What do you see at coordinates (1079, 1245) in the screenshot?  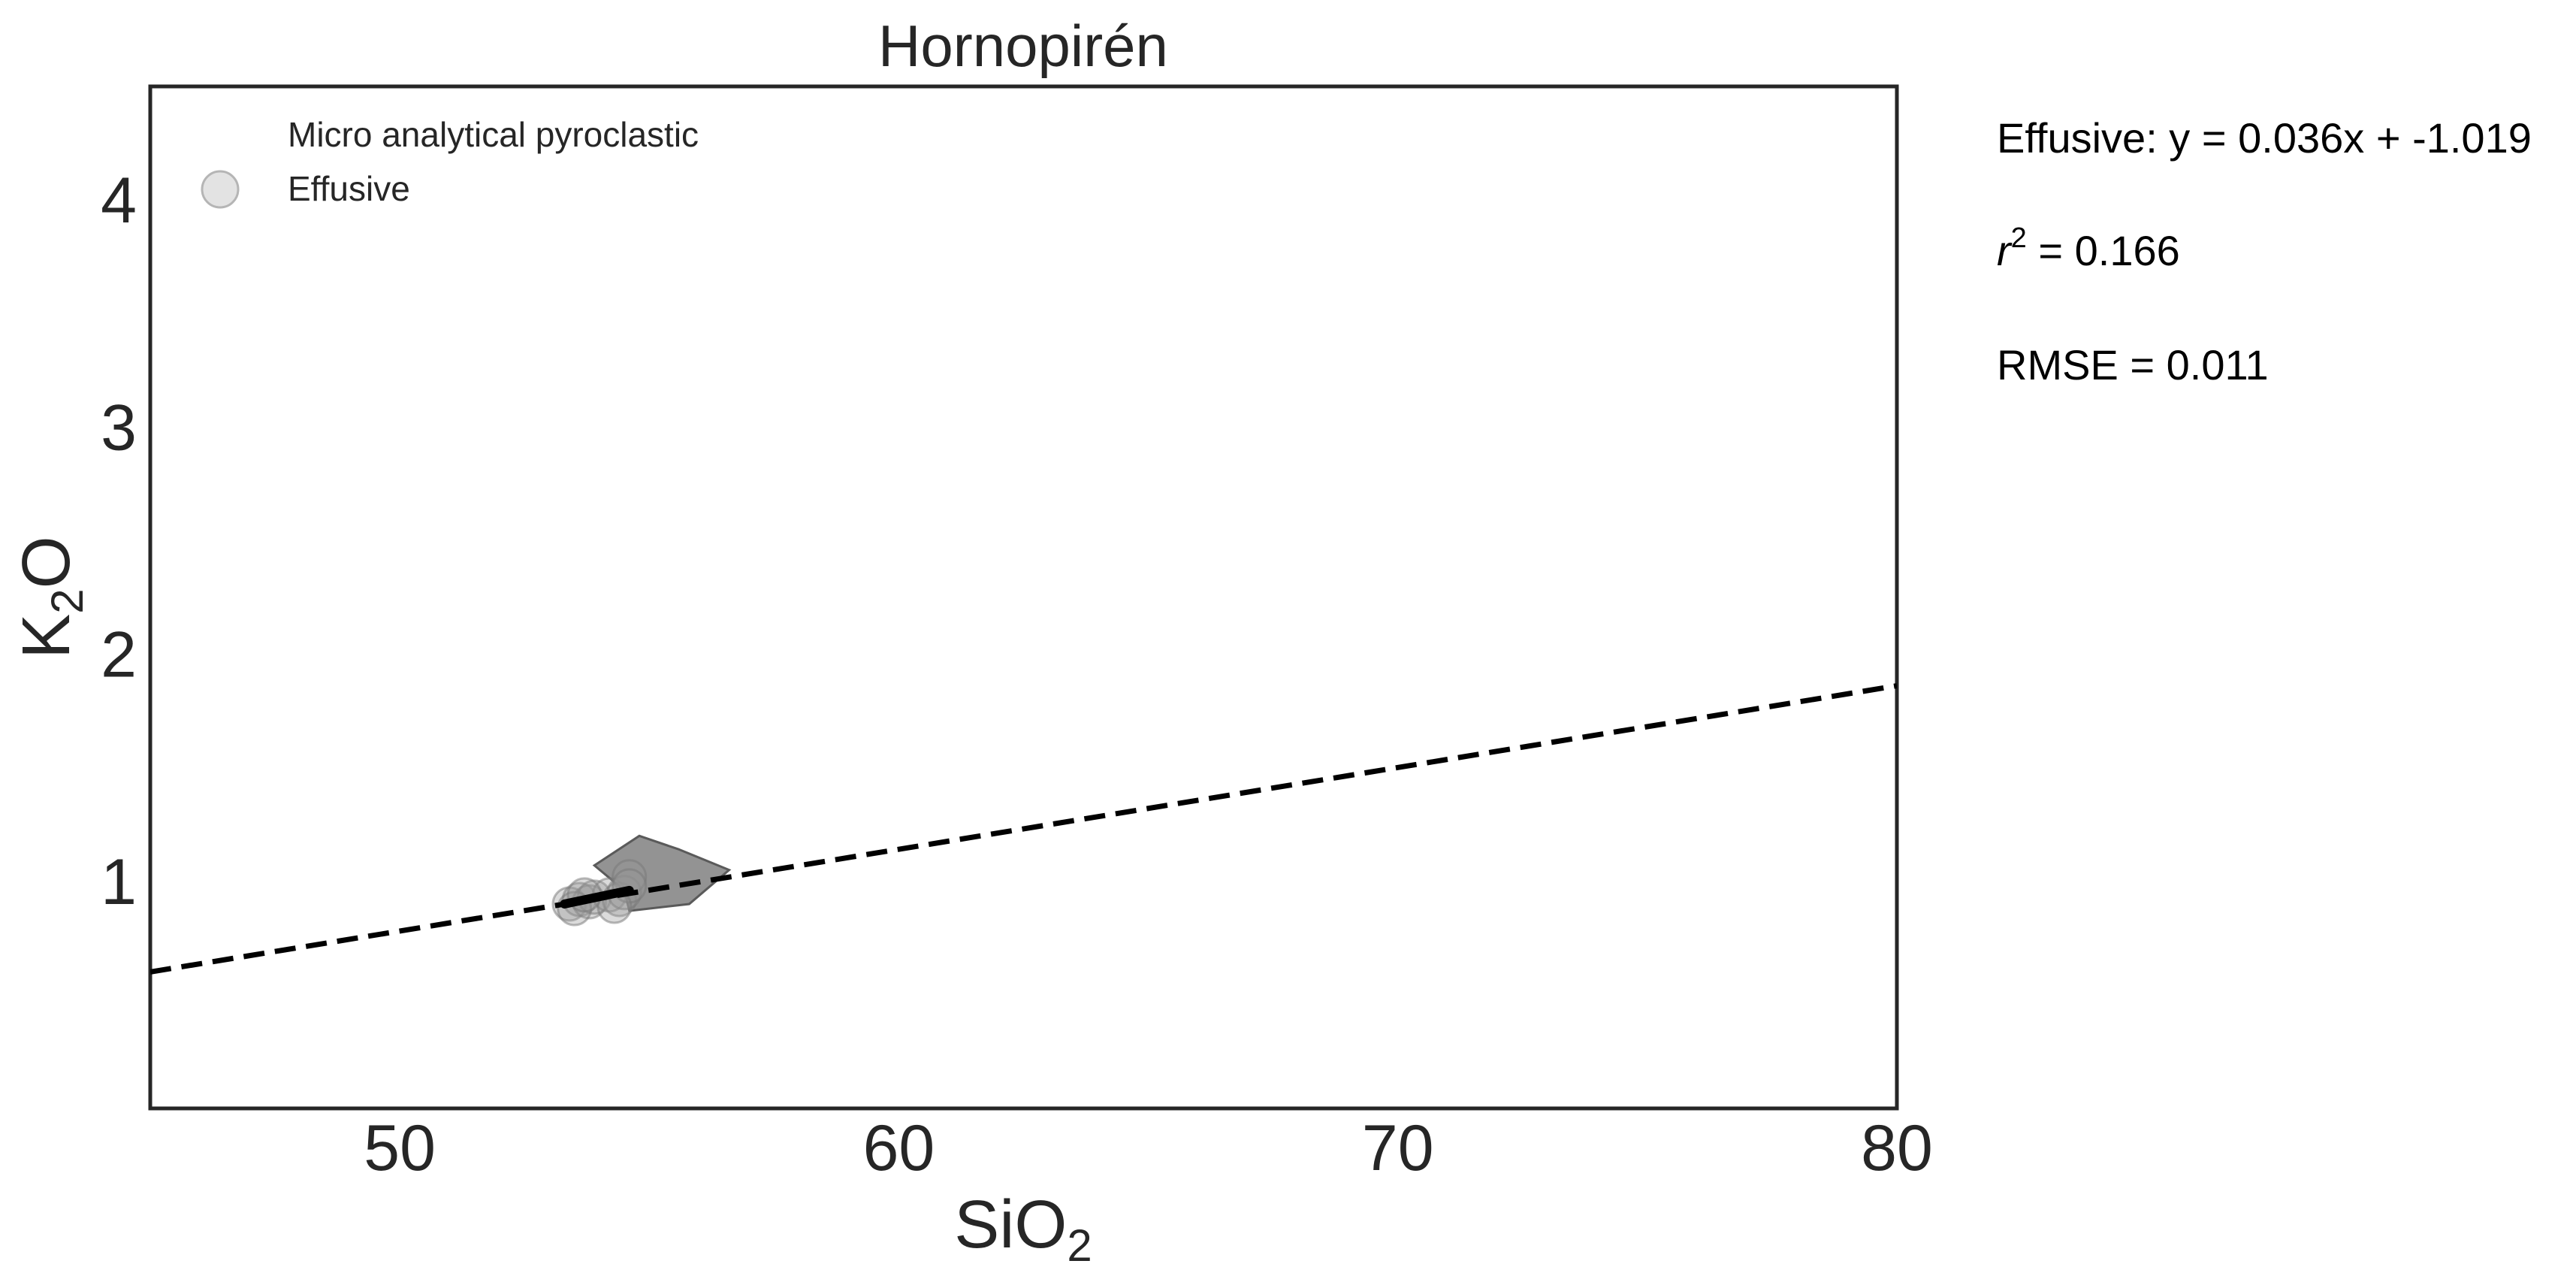 I see `x-axis-label-subscript: 2` at bounding box center [1079, 1245].